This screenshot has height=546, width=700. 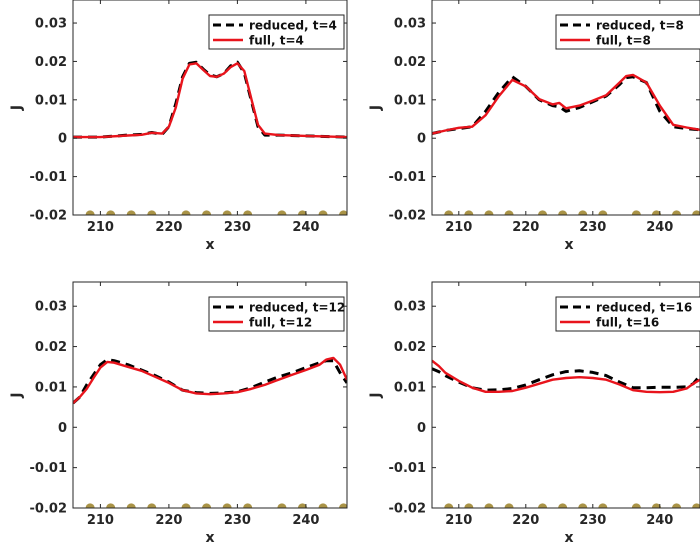 What do you see at coordinates (293, 26) in the screenshot?
I see `legend-label-reduced: reduced, t=4` at bounding box center [293, 26].